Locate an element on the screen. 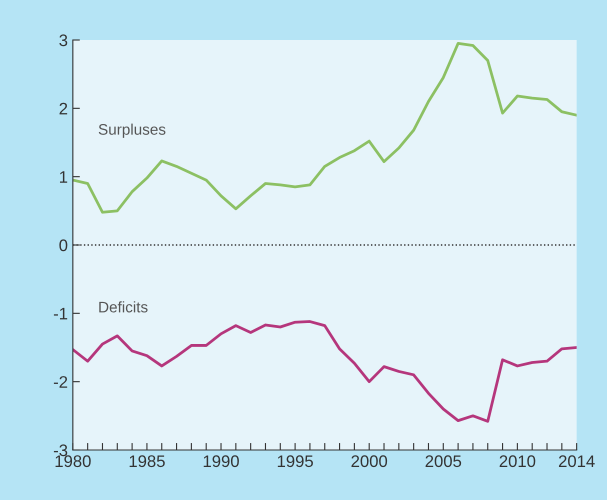  series-label: Surpluses is located at coordinates (132, 131).